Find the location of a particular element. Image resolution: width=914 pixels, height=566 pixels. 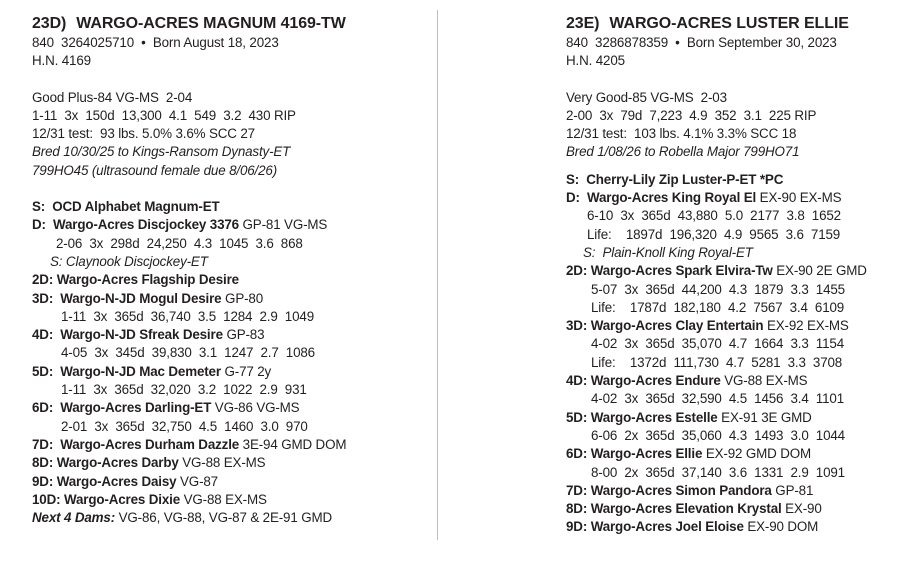

pedigree-text: 5D: Wargo-N-JD Mac Demeter is located at coordinates (126, 371).